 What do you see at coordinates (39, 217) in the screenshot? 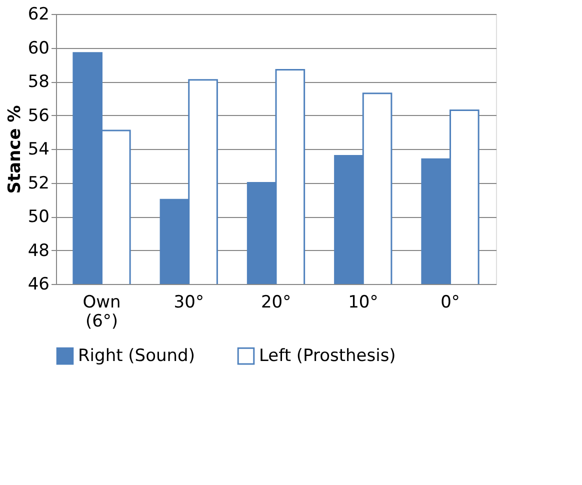
I see `y-tick-label: 50` at bounding box center [39, 217].